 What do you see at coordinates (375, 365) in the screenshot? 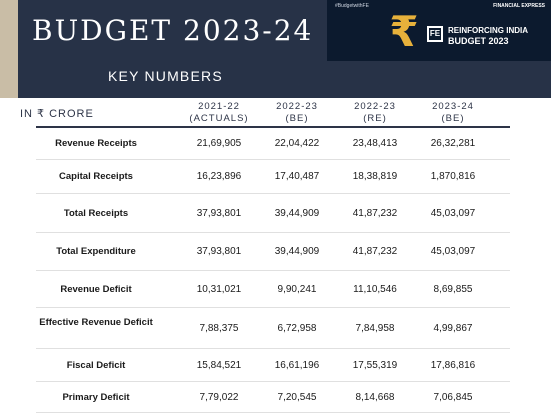
I see `table-cell: 17,55,319` at bounding box center [375, 365].